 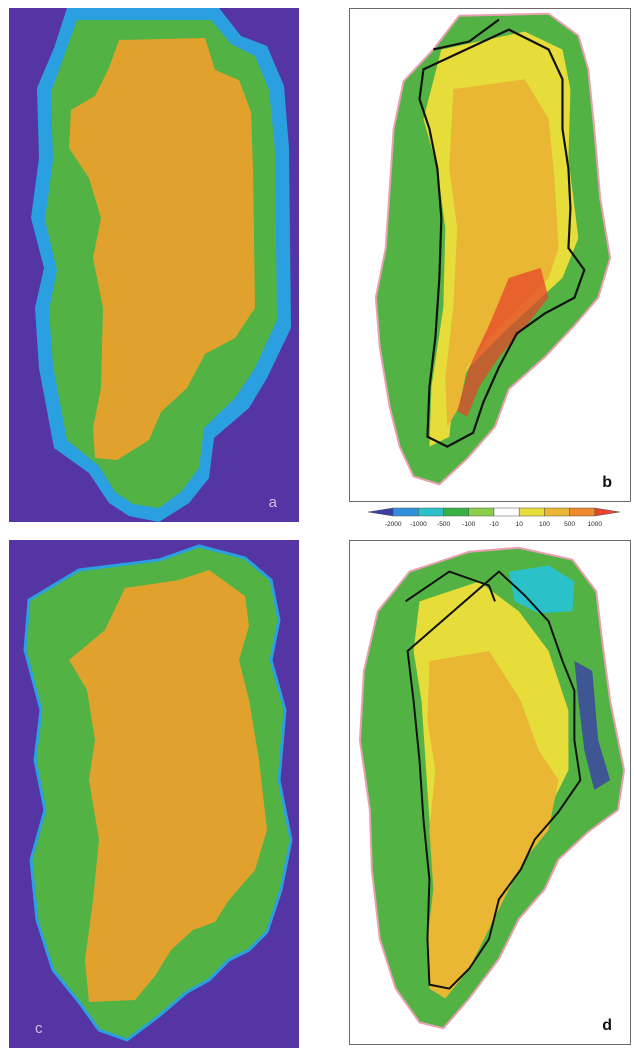 I want to click on ice-contour-fine, so click(x=493, y=780).